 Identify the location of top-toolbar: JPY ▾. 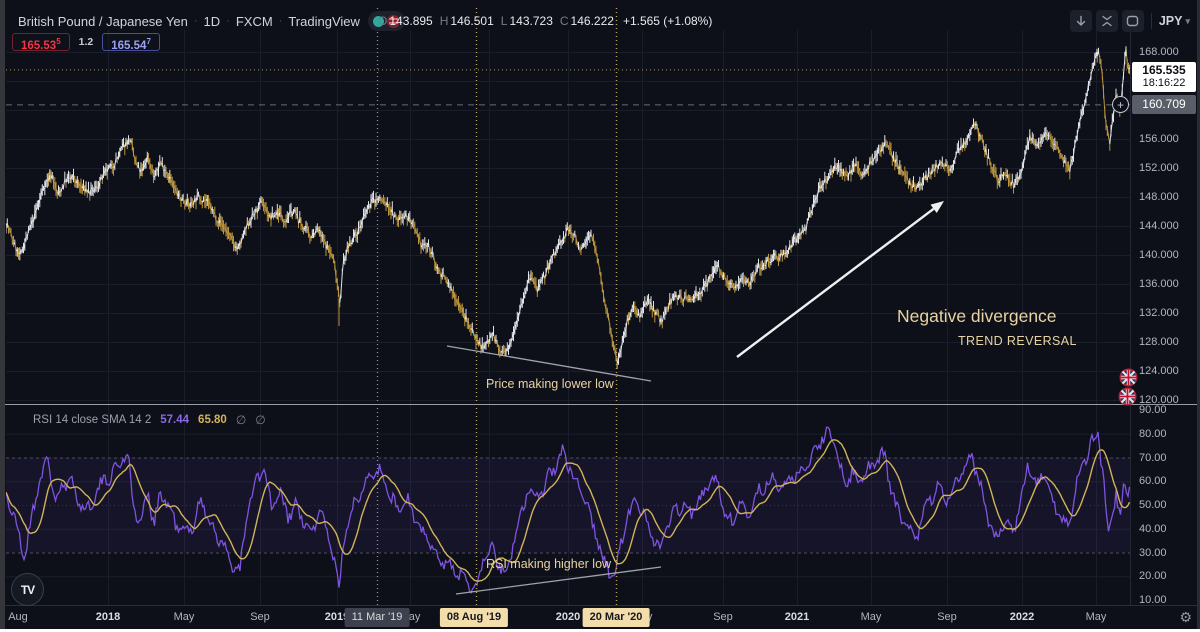
(1131, 21).